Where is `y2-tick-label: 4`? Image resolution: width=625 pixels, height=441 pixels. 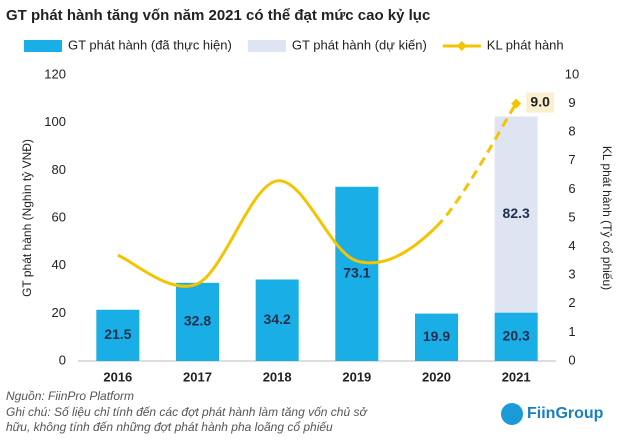
y2-tick-label: 4 is located at coordinates (571, 245).